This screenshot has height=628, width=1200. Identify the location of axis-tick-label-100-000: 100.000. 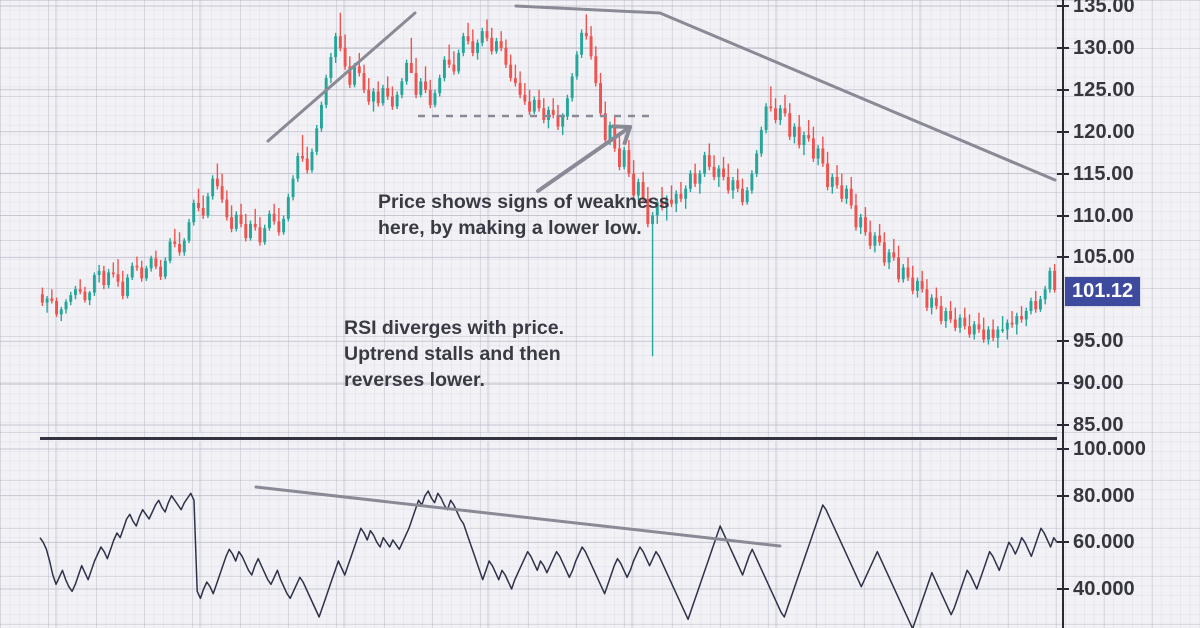
(1109, 449).